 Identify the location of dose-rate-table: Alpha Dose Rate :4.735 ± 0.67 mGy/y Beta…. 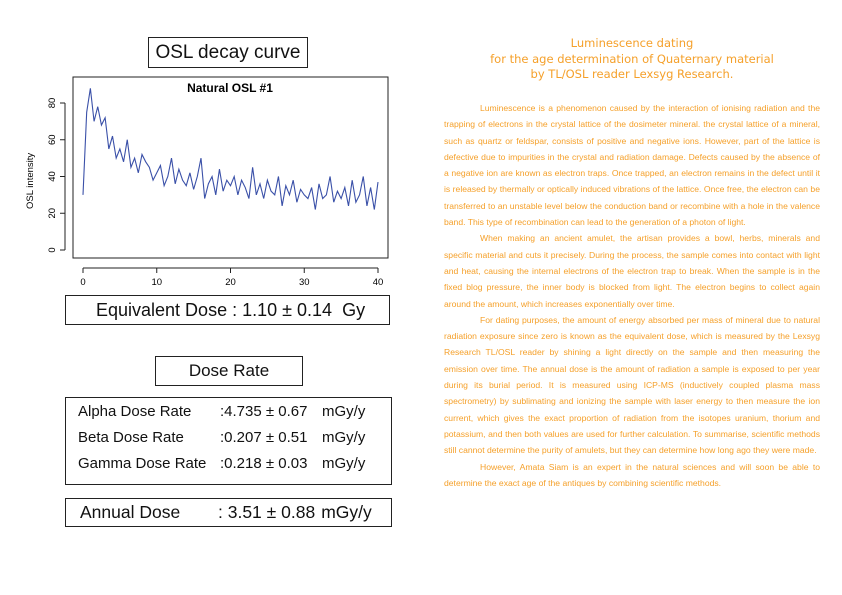
(228, 441).